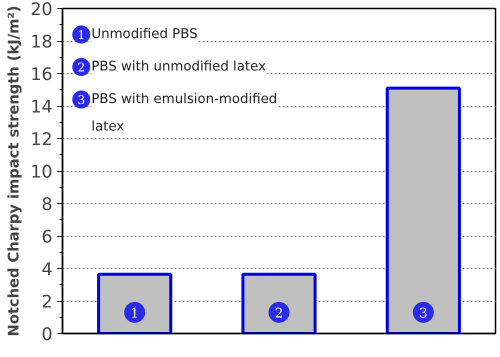  What do you see at coordinates (47, 270) in the screenshot?
I see `y-tick-label: 4` at bounding box center [47, 270].